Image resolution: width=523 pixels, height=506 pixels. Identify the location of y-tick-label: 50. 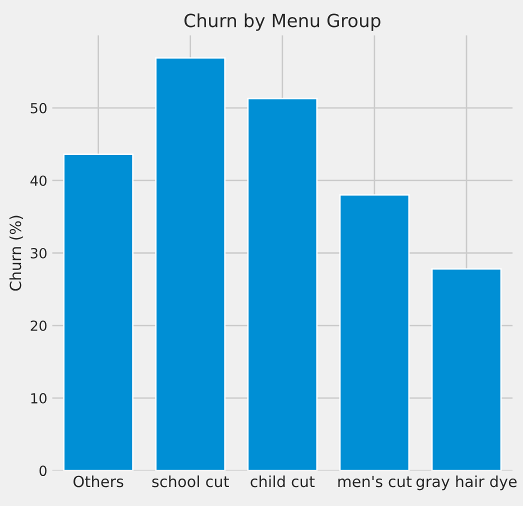
(38, 108).